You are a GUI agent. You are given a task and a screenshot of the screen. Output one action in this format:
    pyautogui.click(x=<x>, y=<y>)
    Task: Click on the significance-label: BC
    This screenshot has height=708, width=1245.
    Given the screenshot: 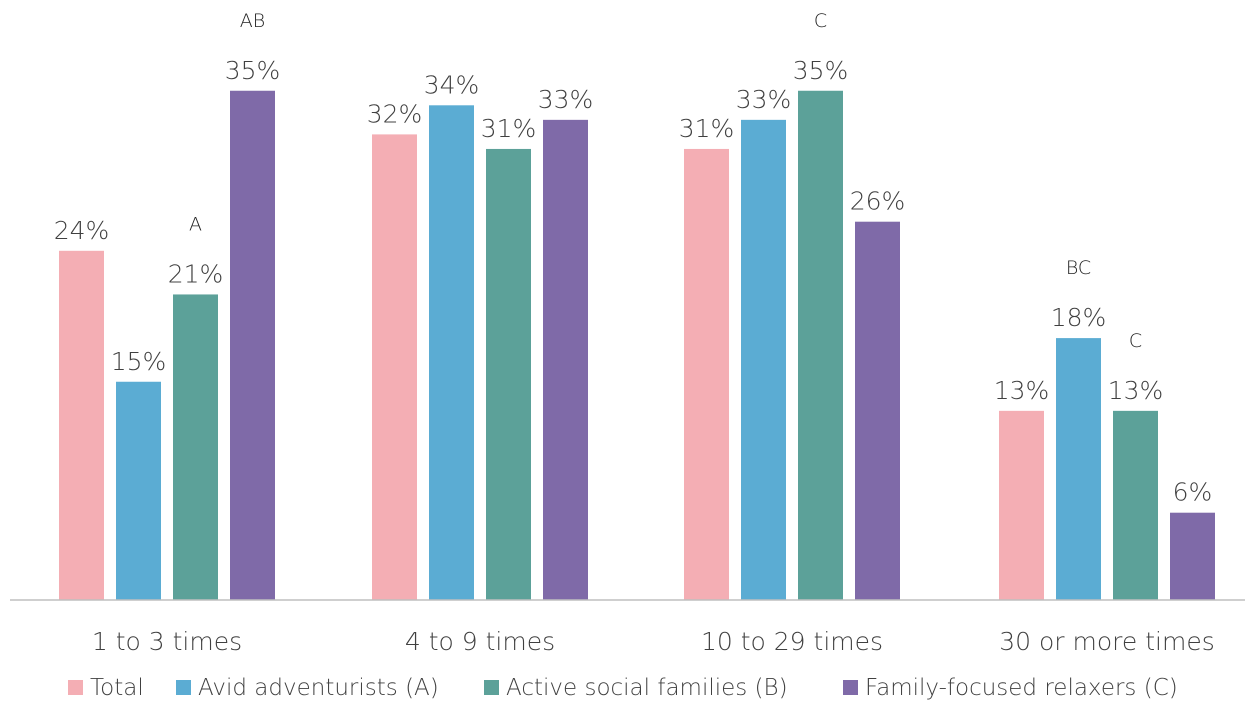 What is the action you would take?
    pyautogui.click(x=1078, y=268)
    